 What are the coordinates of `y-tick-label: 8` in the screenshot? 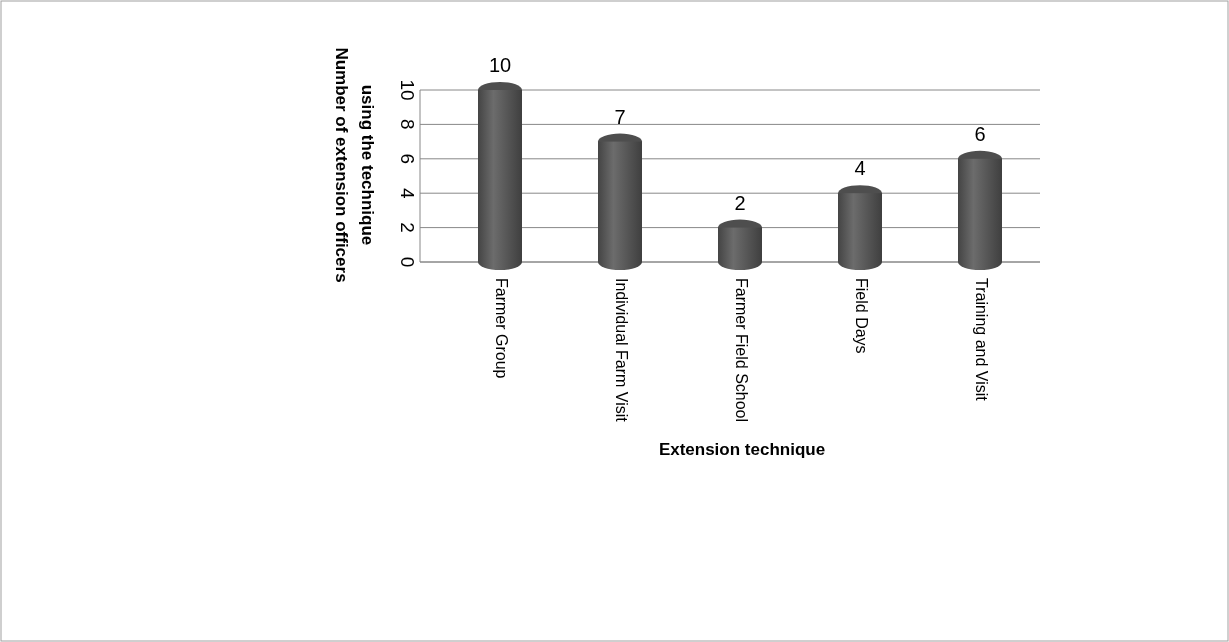 It's located at (408, 124).